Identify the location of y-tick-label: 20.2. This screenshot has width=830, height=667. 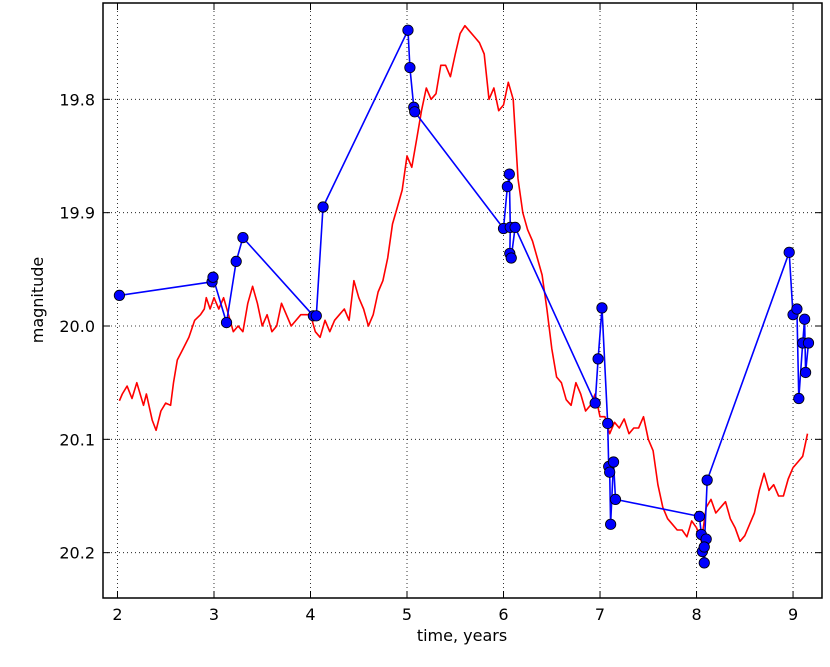
(77, 553).